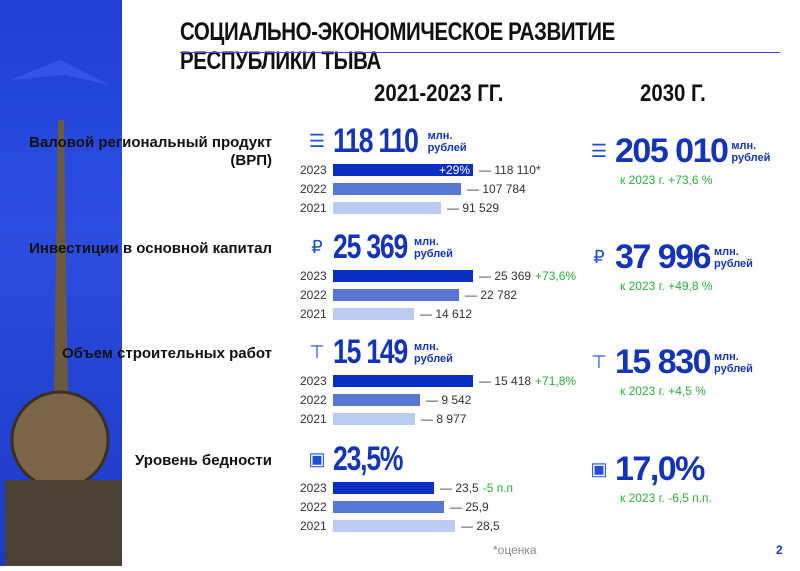  I want to click on target-comparison: к 2023 г. -6,5 п.п., so click(666, 498).